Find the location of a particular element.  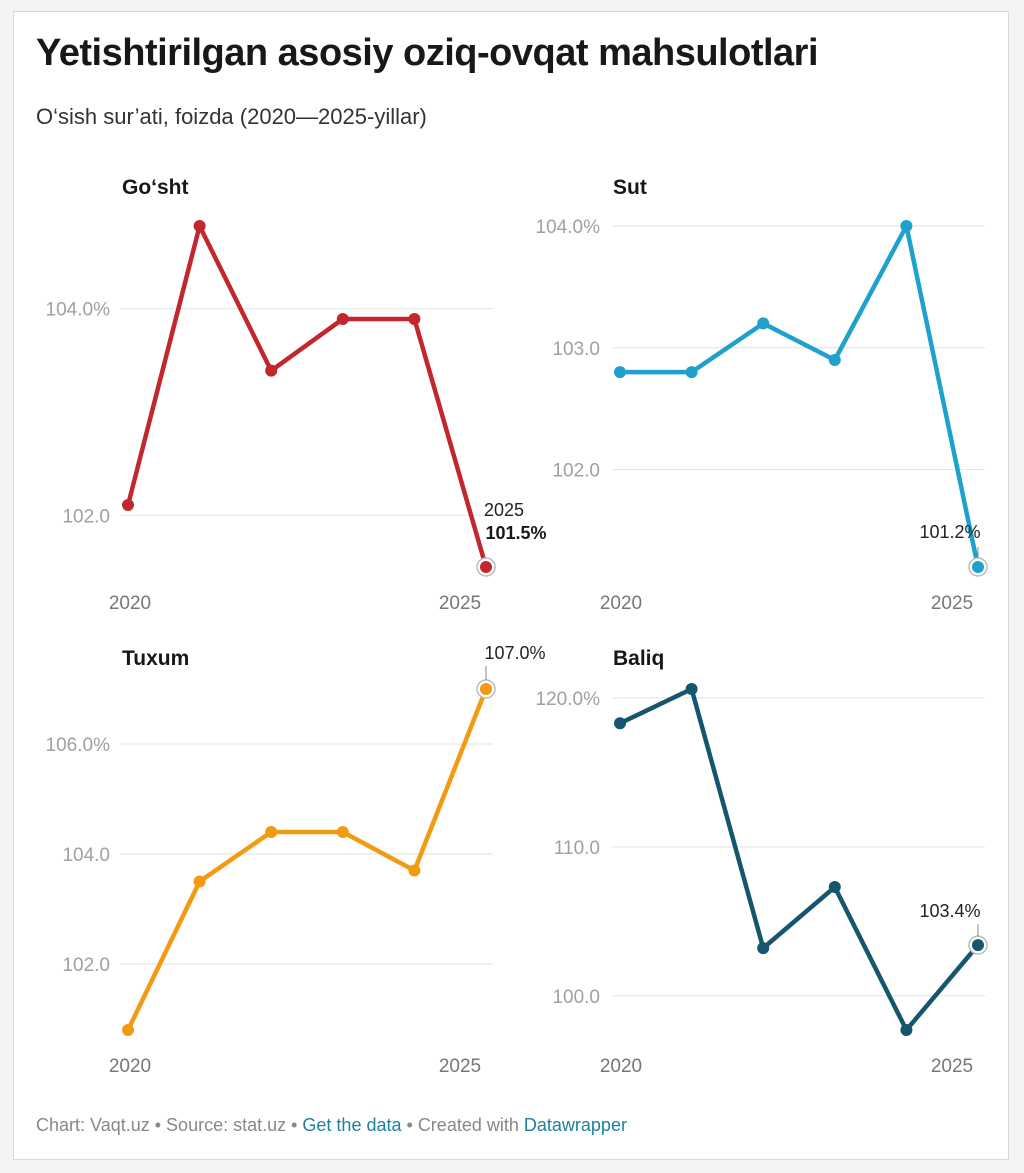

annotation-value: 107.0% is located at coordinates (514, 653).